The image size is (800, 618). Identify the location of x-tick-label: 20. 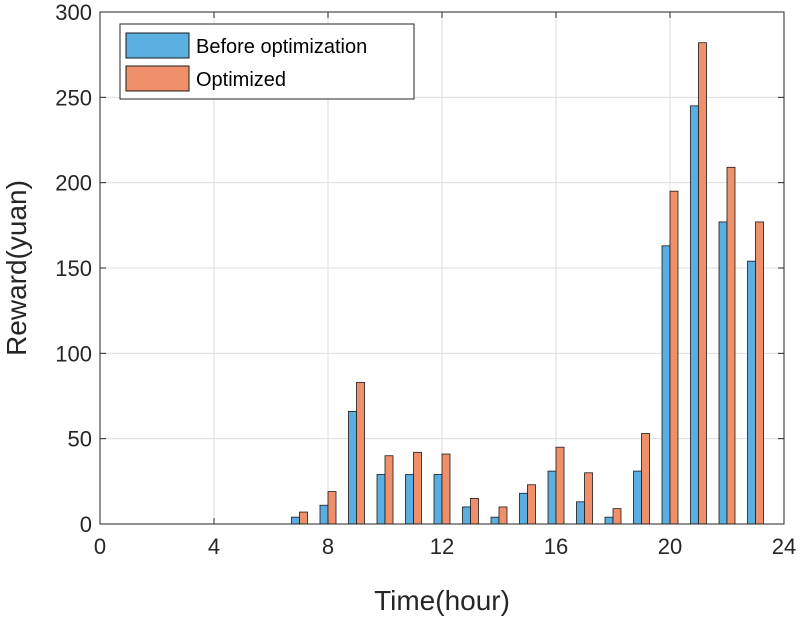
(670, 546).